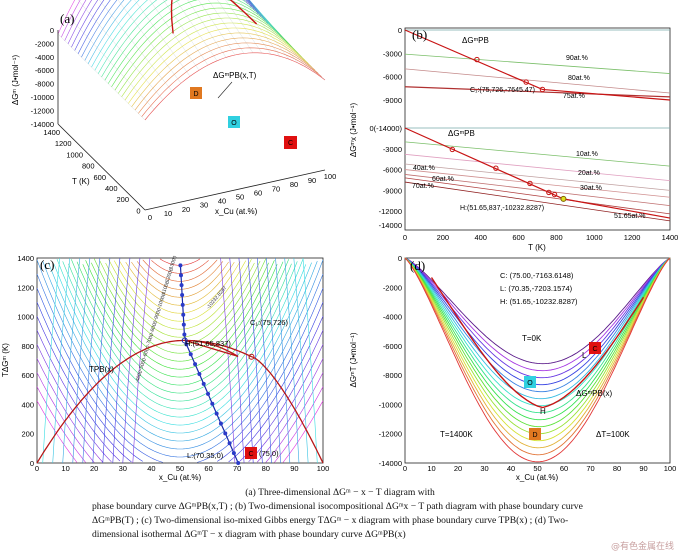  I want to click on panel-d-t1400: T=1400K, so click(456, 434).